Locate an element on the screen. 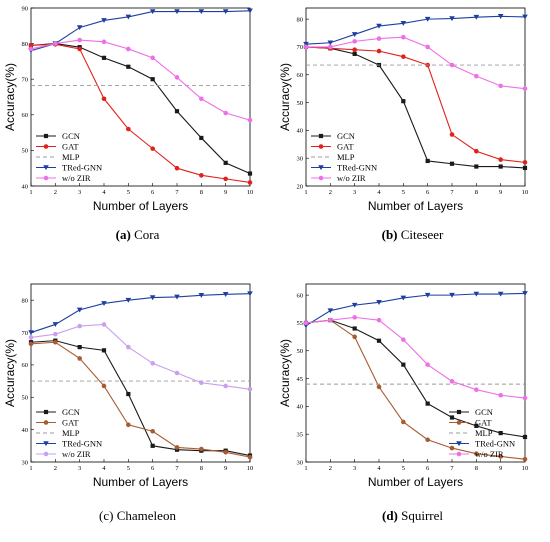 This screenshot has width=550, height=542. y-tick-label: 30 is located at coordinates (25, 462).